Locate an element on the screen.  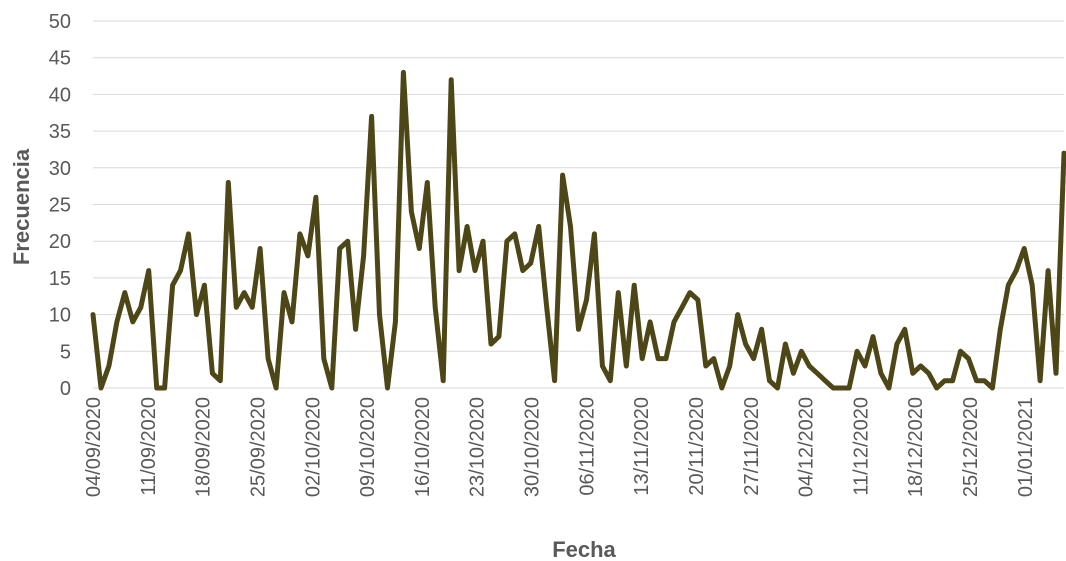
y-tick-label: 0 is located at coordinates (65, 389).